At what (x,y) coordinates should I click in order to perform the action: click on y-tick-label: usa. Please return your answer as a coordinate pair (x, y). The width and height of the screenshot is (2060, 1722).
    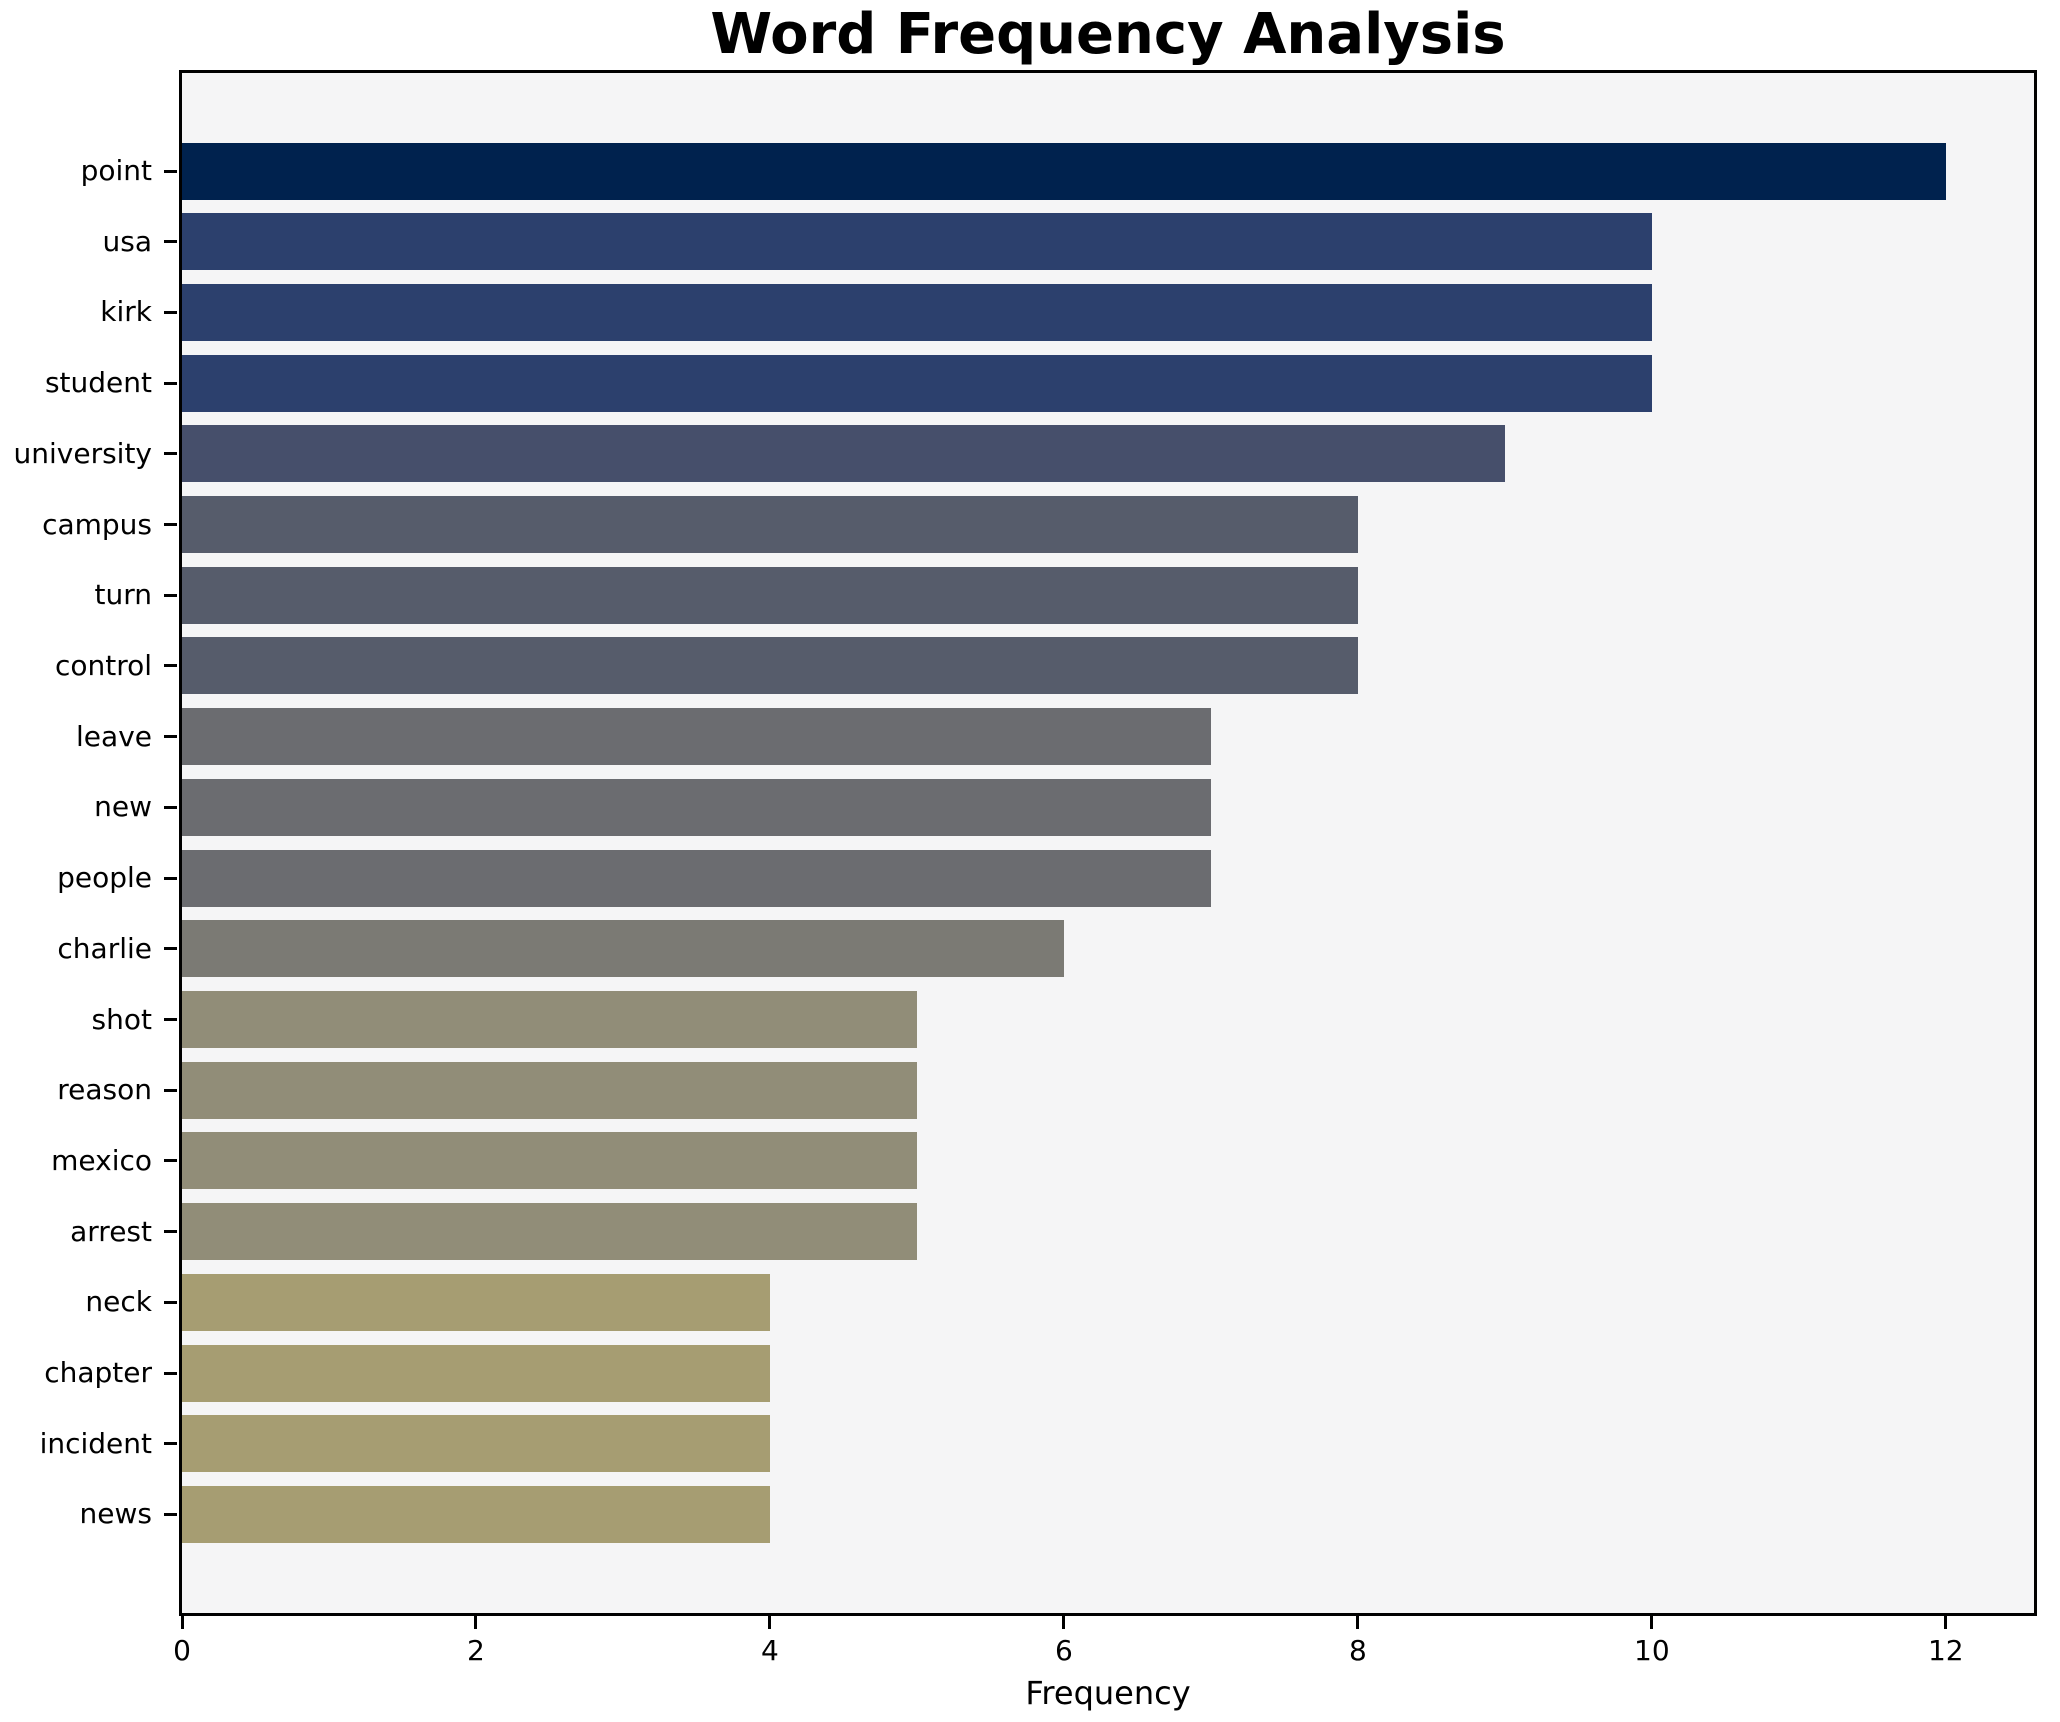
    Looking at the image, I should click on (127, 241).